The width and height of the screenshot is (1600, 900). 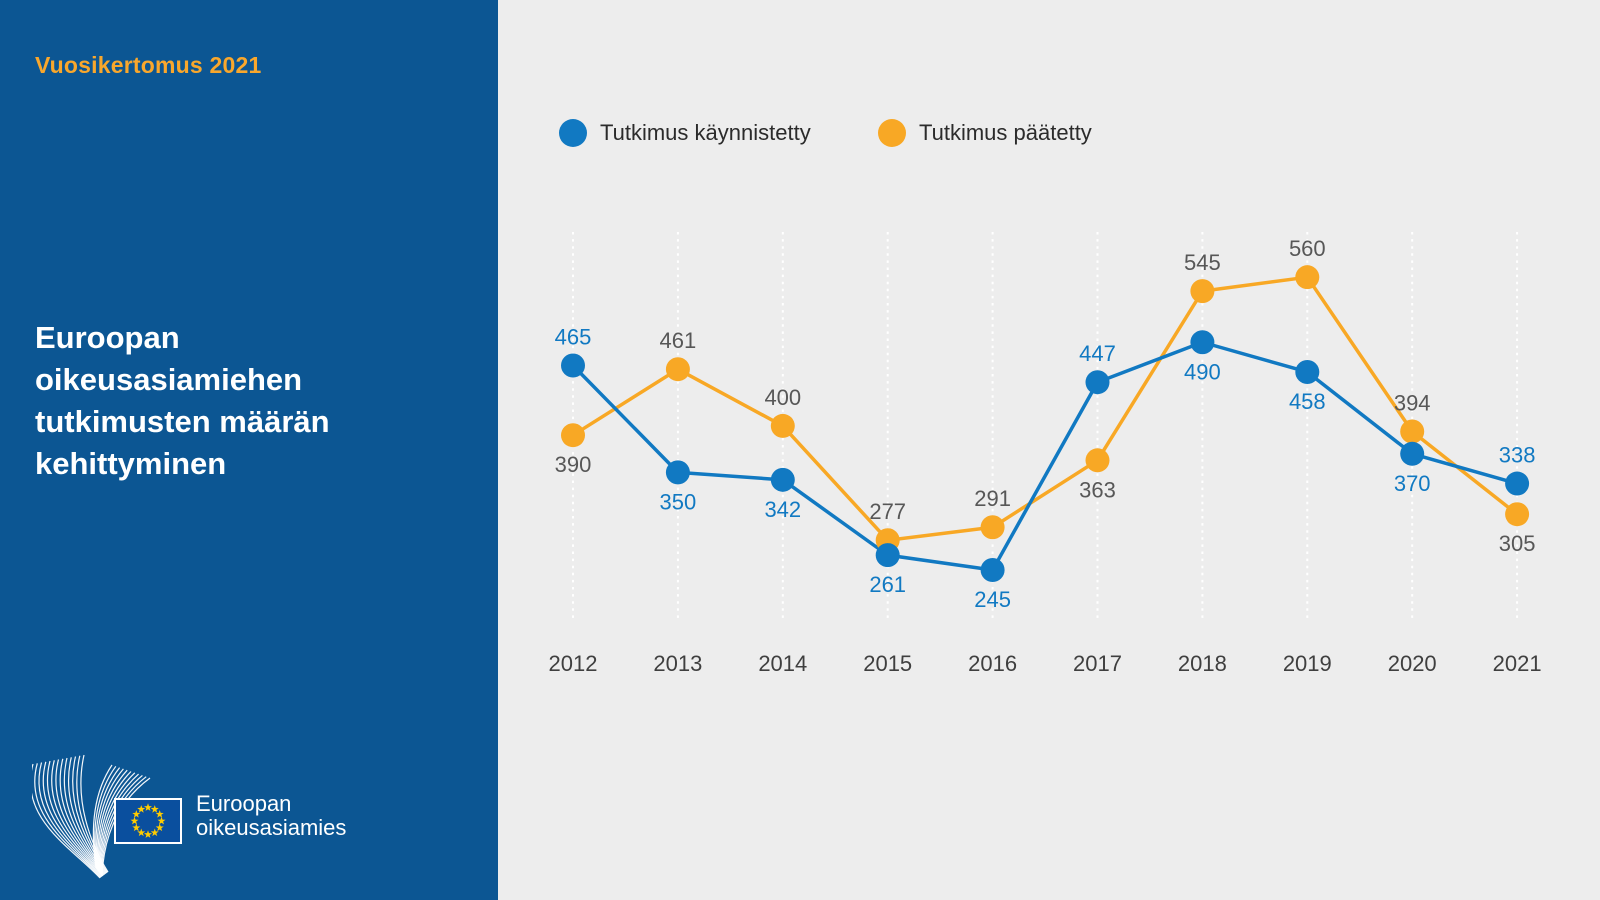 I want to click on data-point-value-label: 342, so click(x=782, y=509).